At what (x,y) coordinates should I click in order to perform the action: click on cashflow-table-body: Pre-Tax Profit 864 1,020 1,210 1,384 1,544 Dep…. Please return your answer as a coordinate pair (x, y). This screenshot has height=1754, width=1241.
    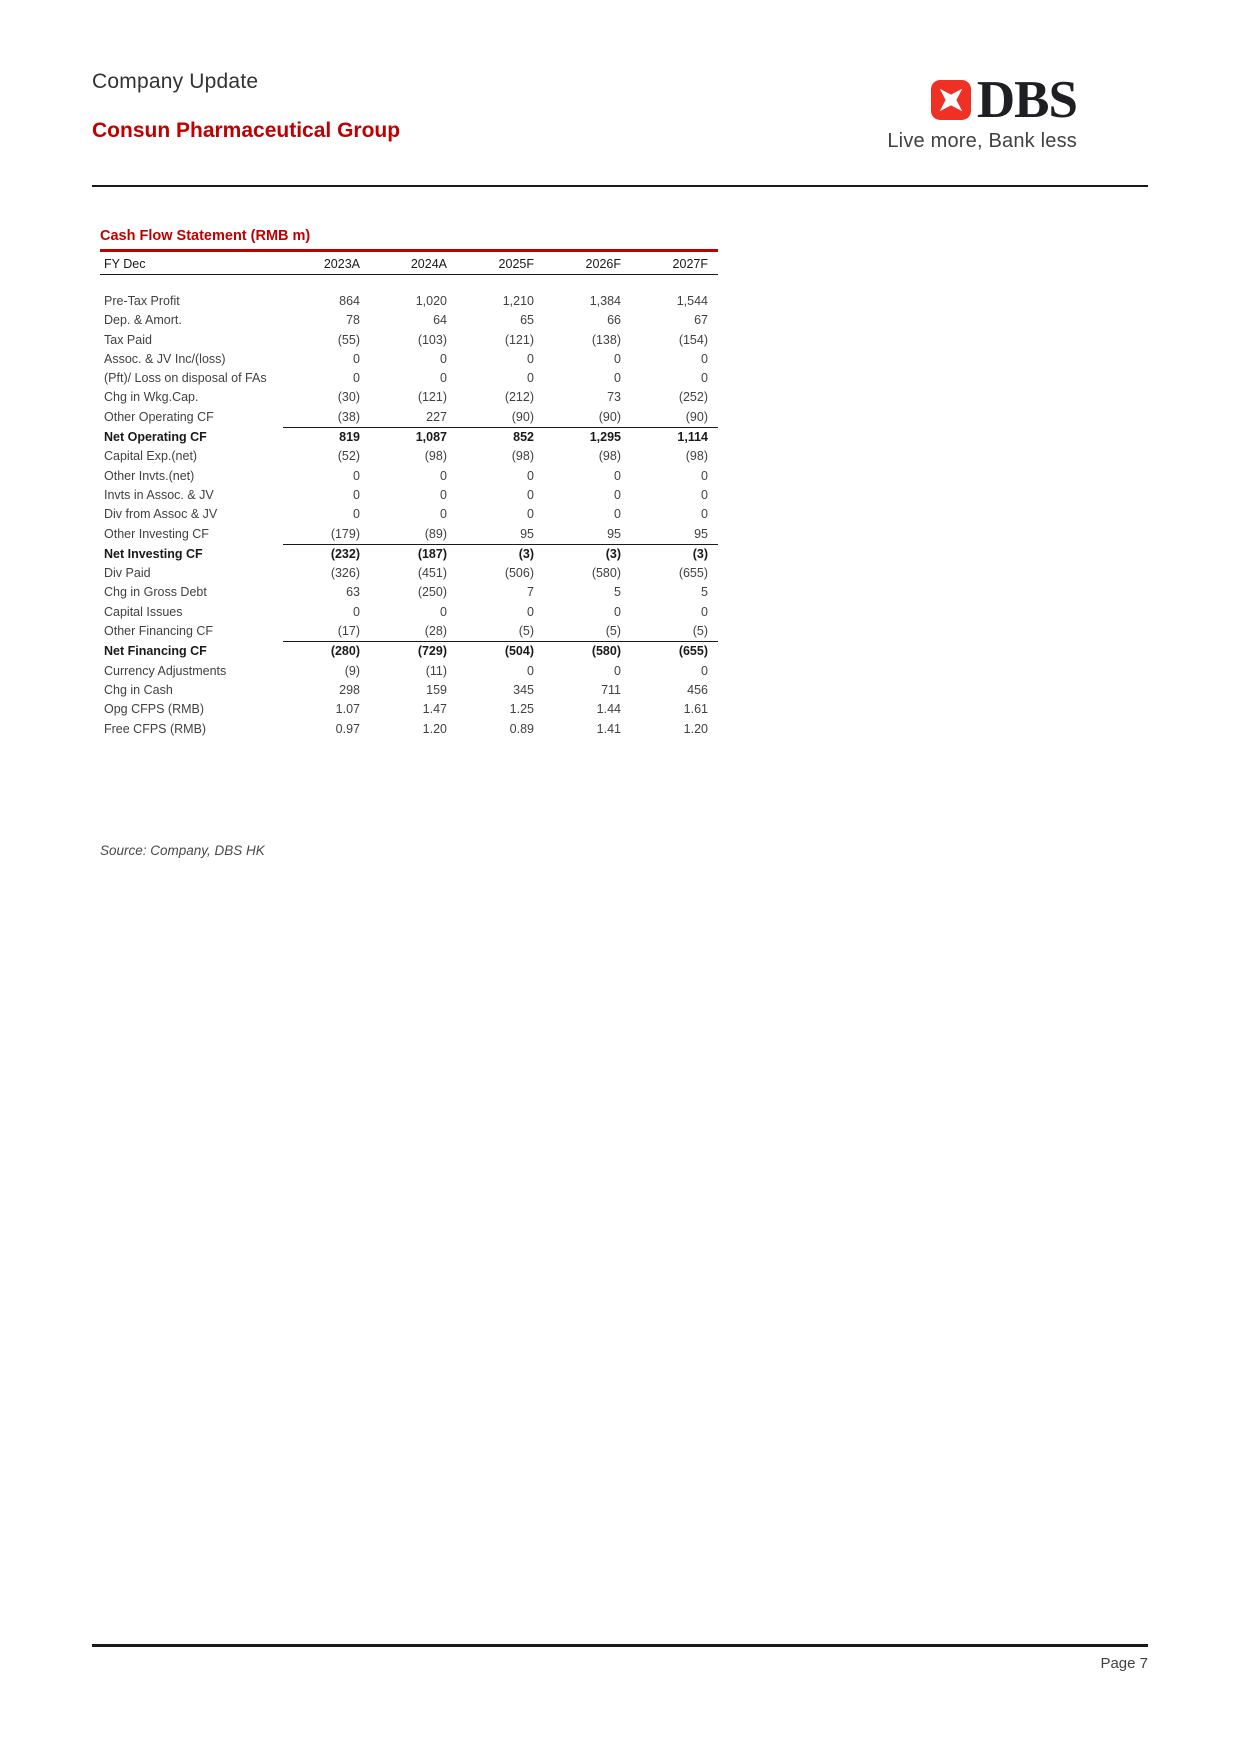
    Looking at the image, I should click on (409, 507).